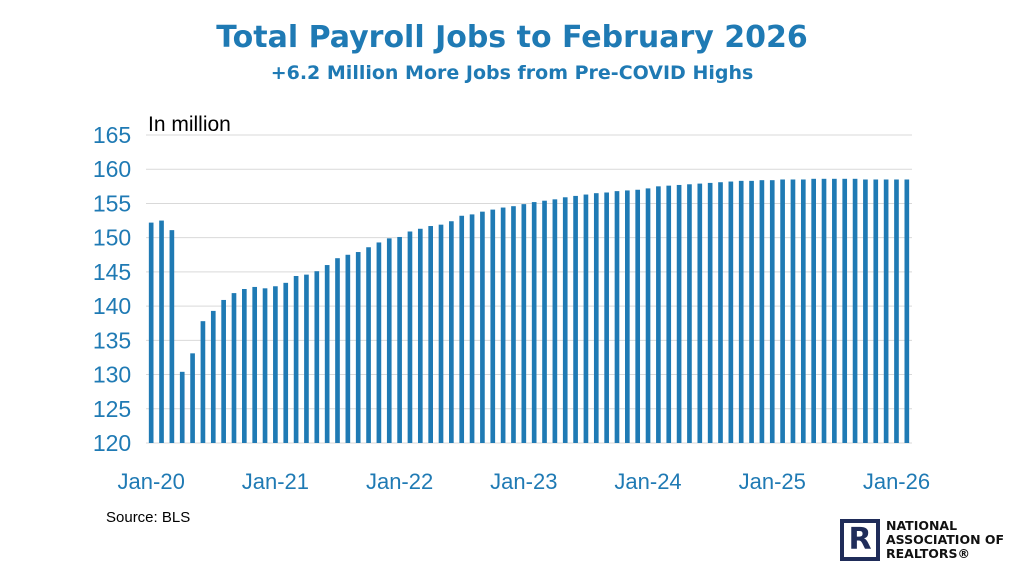 This screenshot has height=576, width=1024. Describe the element at coordinates (523, 481) in the screenshot. I see `x-tick-label: Jan-23` at that location.